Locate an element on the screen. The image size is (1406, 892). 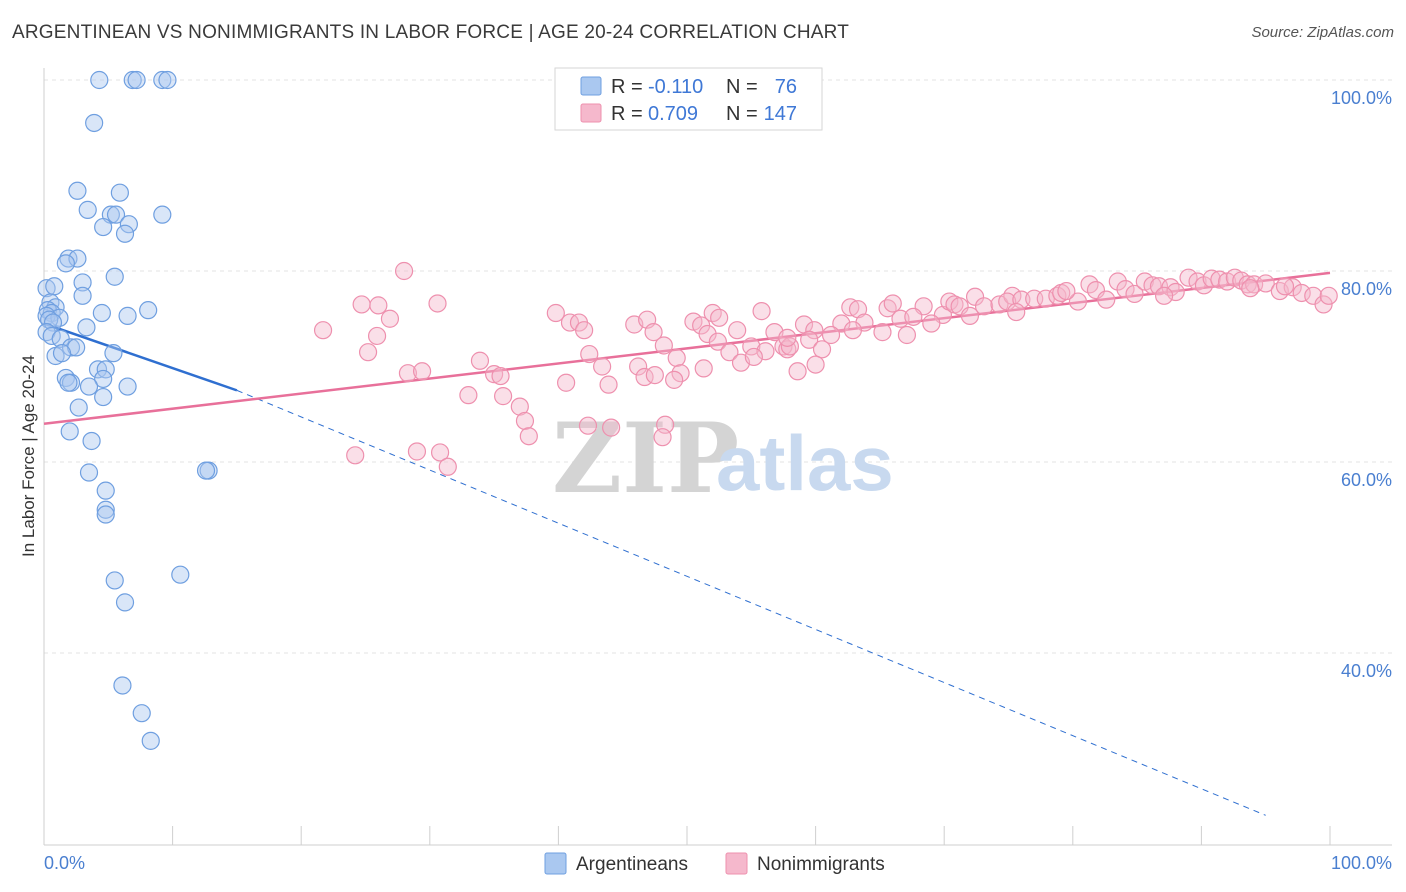
legend-r-value-2: 0.709 is located at coordinates (673, 114).